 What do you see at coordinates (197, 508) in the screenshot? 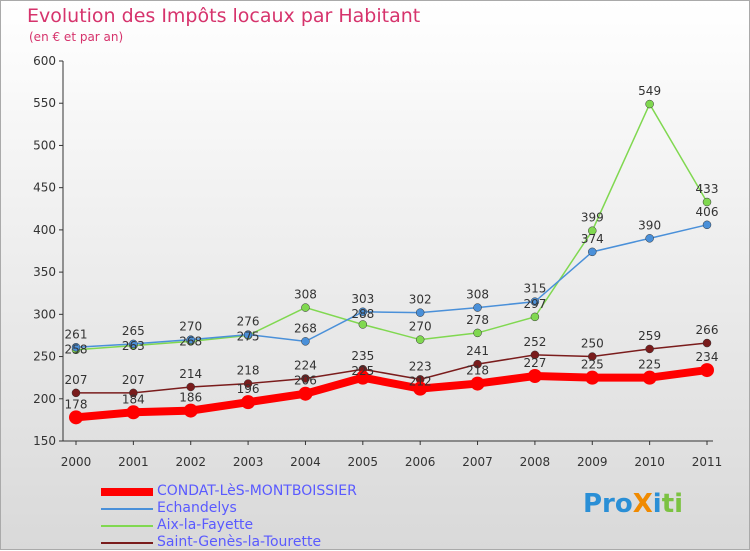
I see `legend-label: Echandelys` at bounding box center [197, 508].